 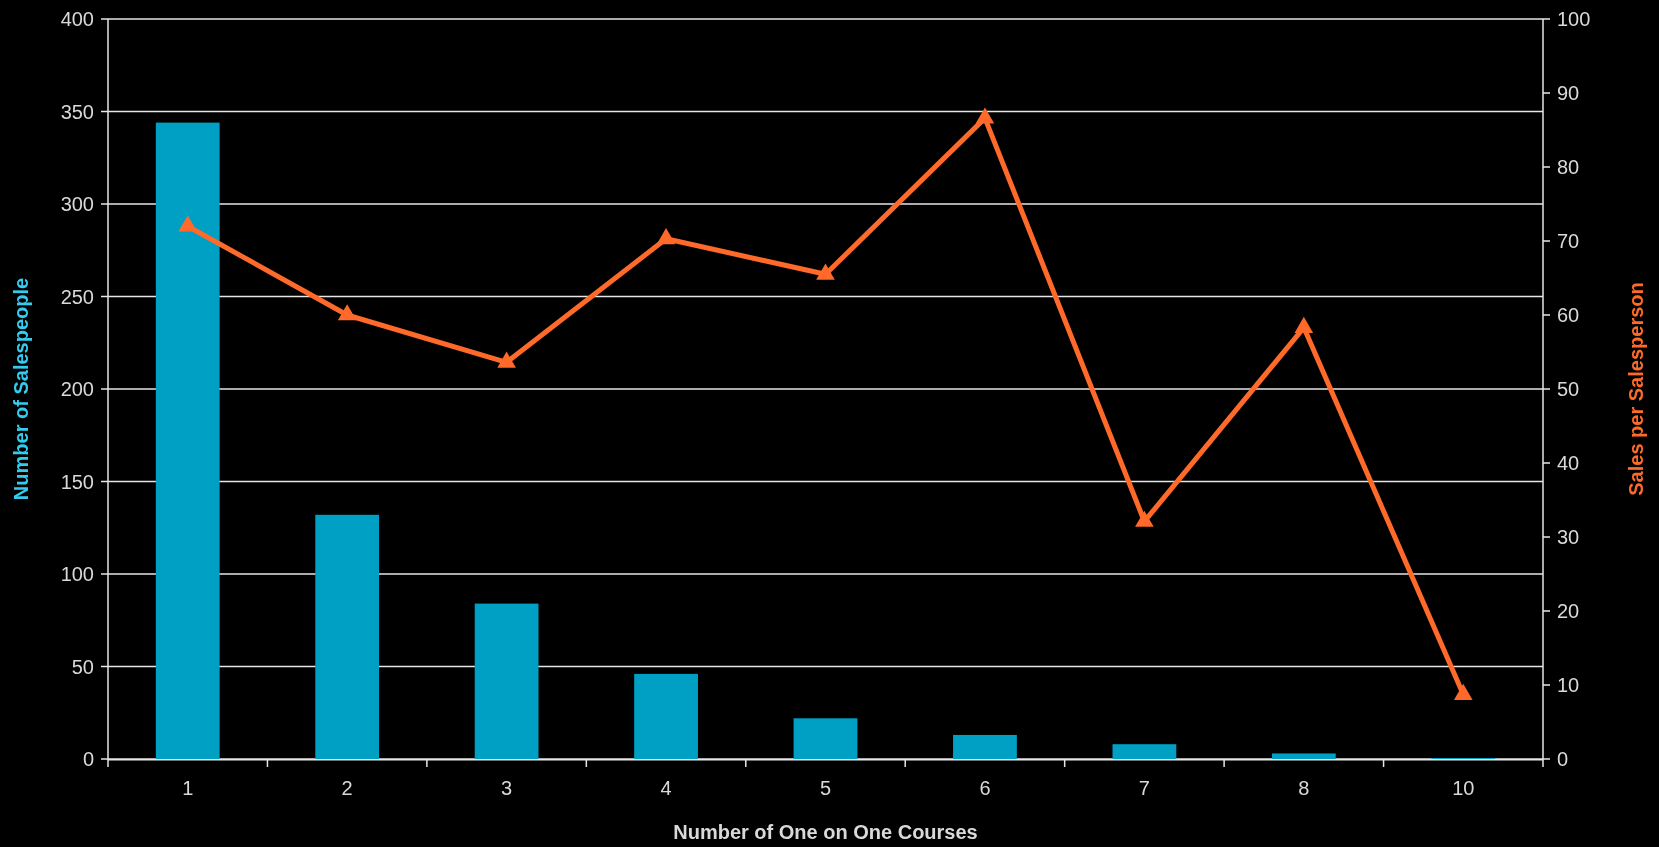 What do you see at coordinates (77, 481) in the screenshot?
I see `y-tick-label: 150` at bounding box center [77, 481].